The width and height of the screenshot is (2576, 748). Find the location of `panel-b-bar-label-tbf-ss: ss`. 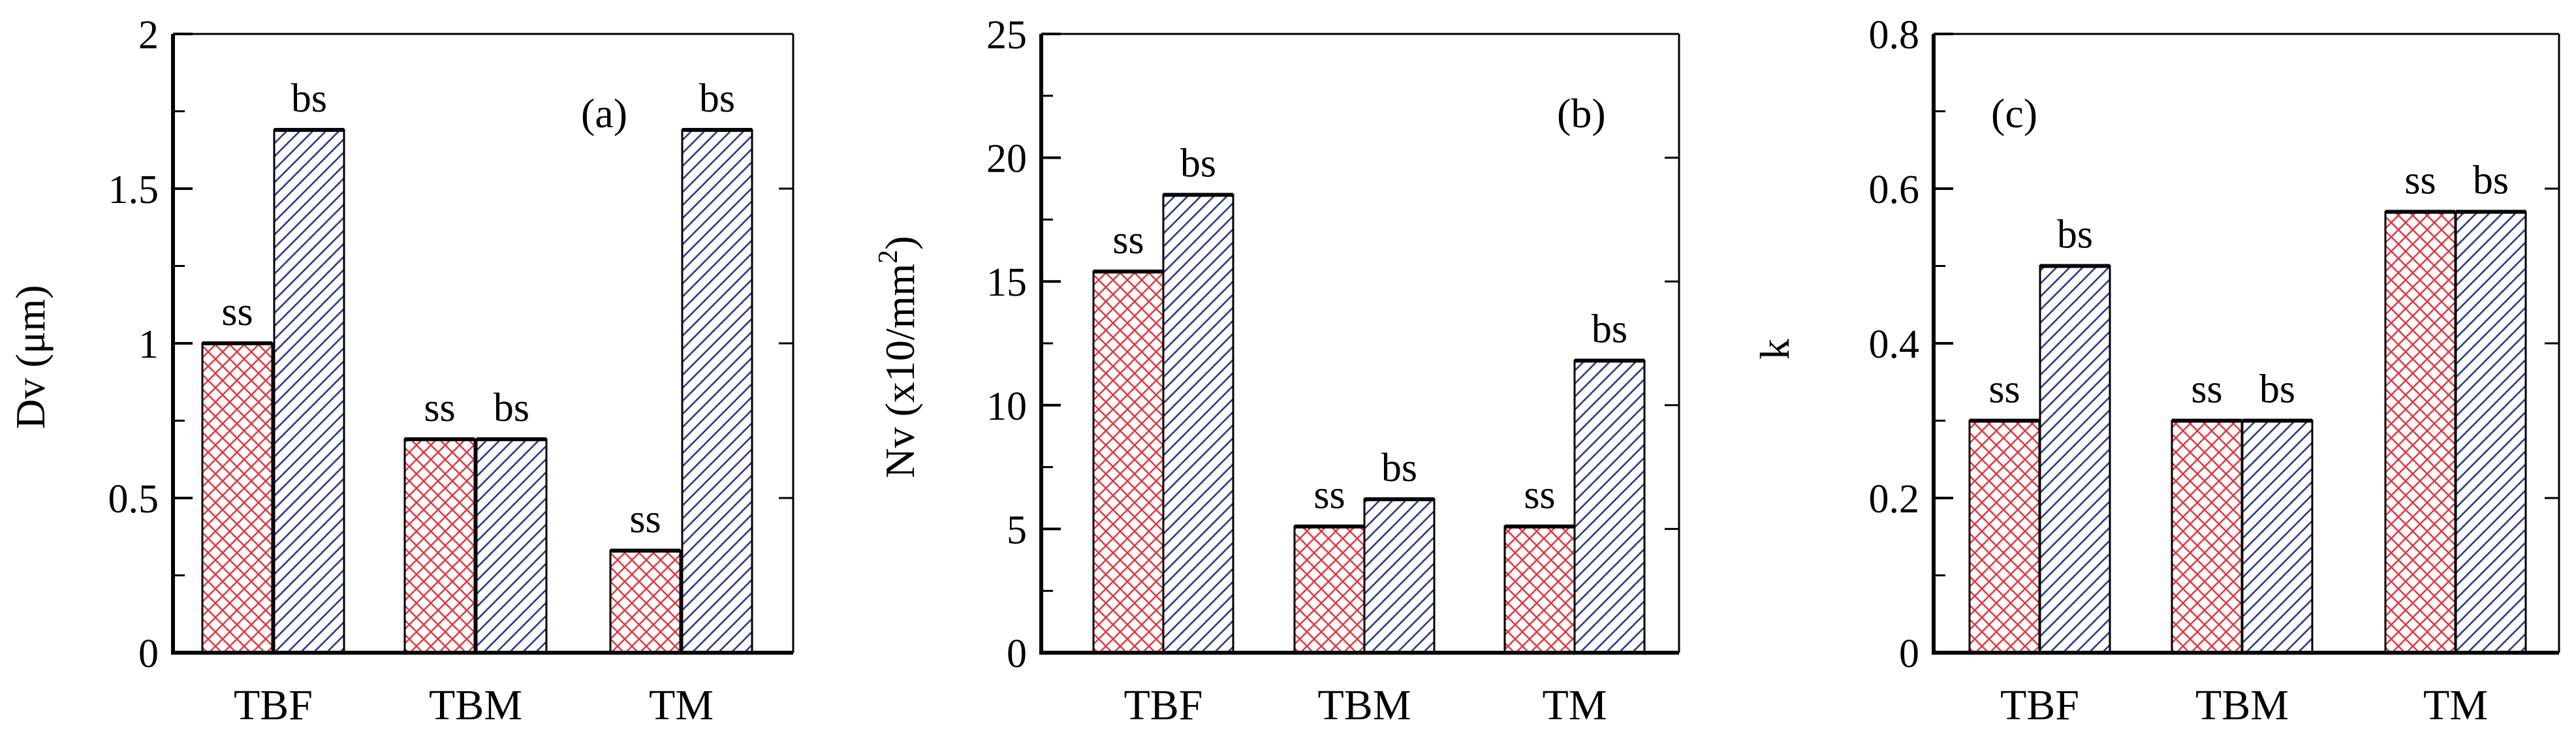

panel-b-bar-label-tbf-ss: ss is located at coordinates (1128, 240).